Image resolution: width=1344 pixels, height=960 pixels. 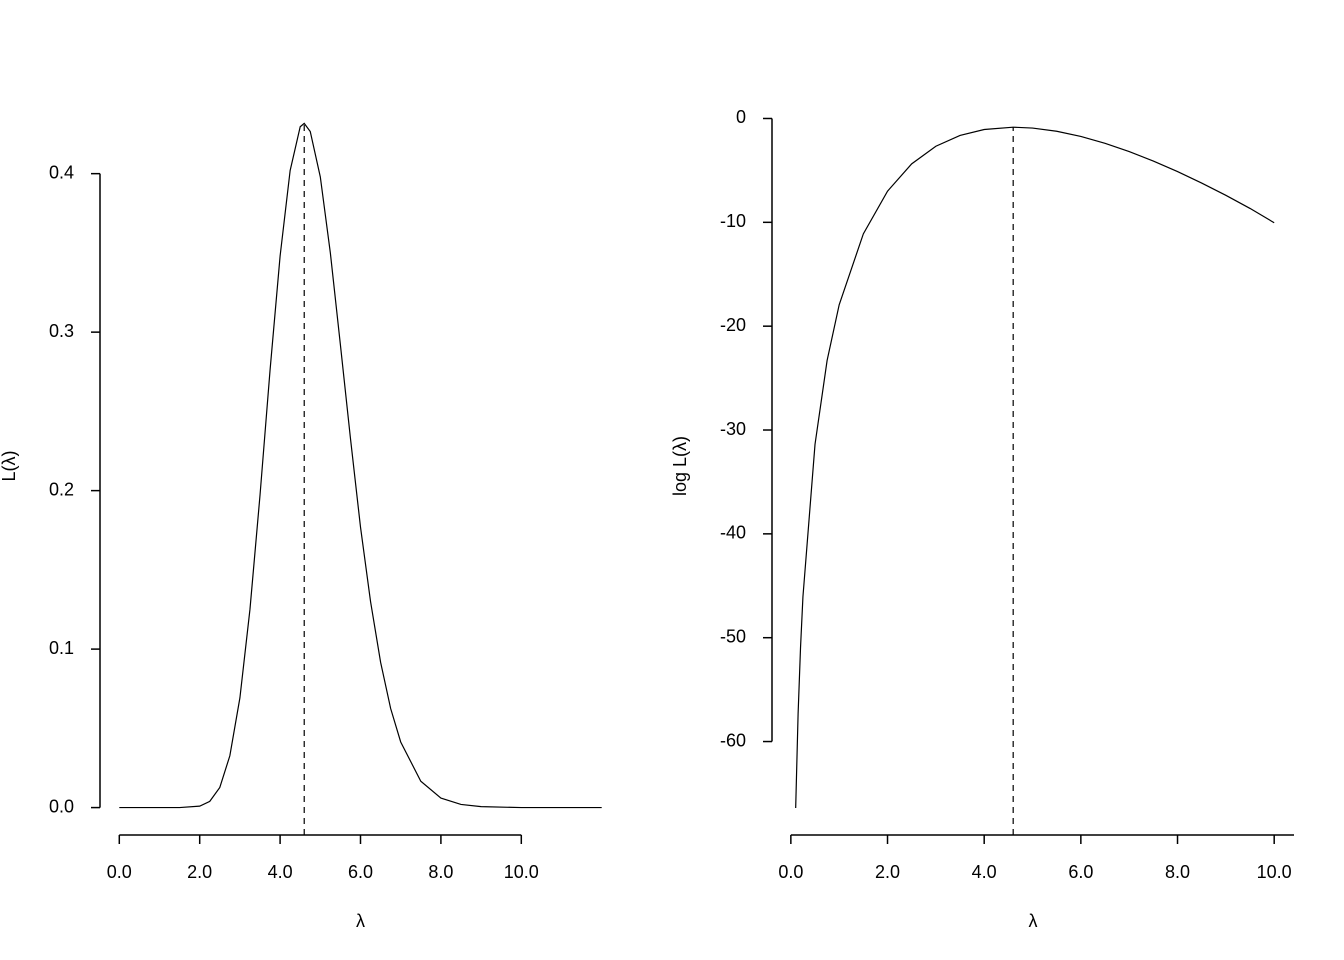 I want to click on y-tick-label: -50, so click(x=733, y=636).